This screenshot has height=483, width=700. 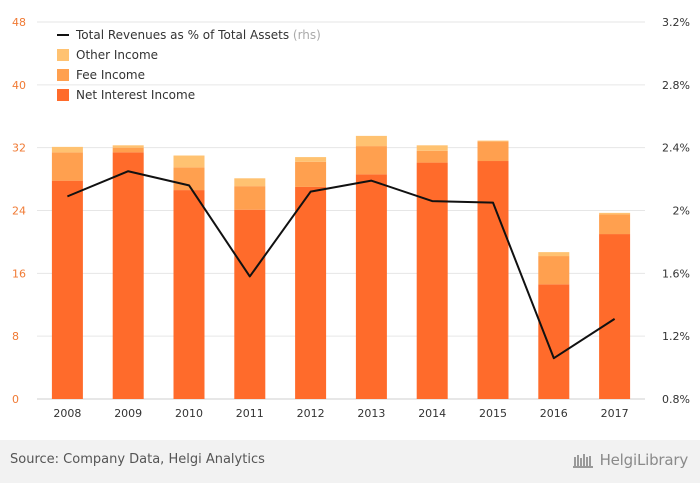 I want to click on bar-net-interest-income-2008, so click(x=67, y=289).